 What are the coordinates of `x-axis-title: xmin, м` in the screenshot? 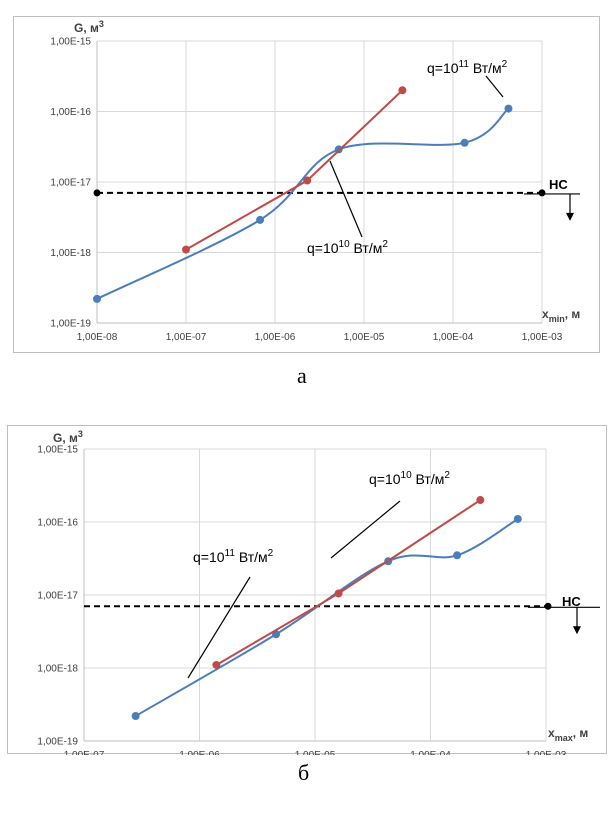 It's located at (561, 315).